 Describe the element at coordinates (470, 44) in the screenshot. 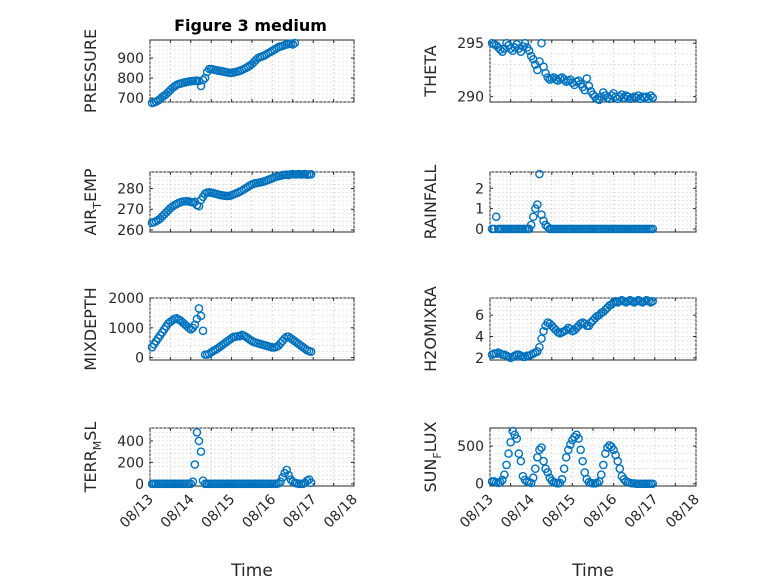

I see `y-tick-label: 295` at that location.